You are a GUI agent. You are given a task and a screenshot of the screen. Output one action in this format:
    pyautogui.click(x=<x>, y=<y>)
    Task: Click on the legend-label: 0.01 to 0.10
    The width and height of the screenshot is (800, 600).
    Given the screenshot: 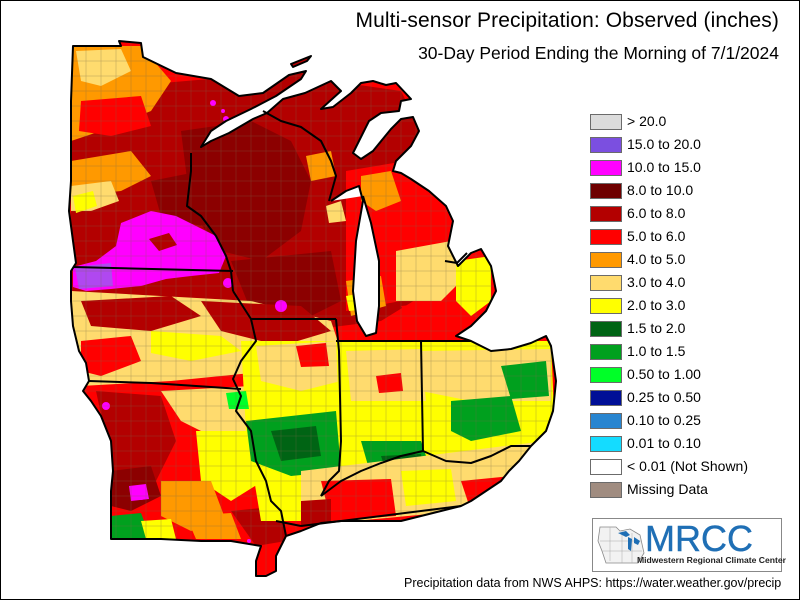 What is the action you would take?
    pyautogui.click(x=664, y=443)
    